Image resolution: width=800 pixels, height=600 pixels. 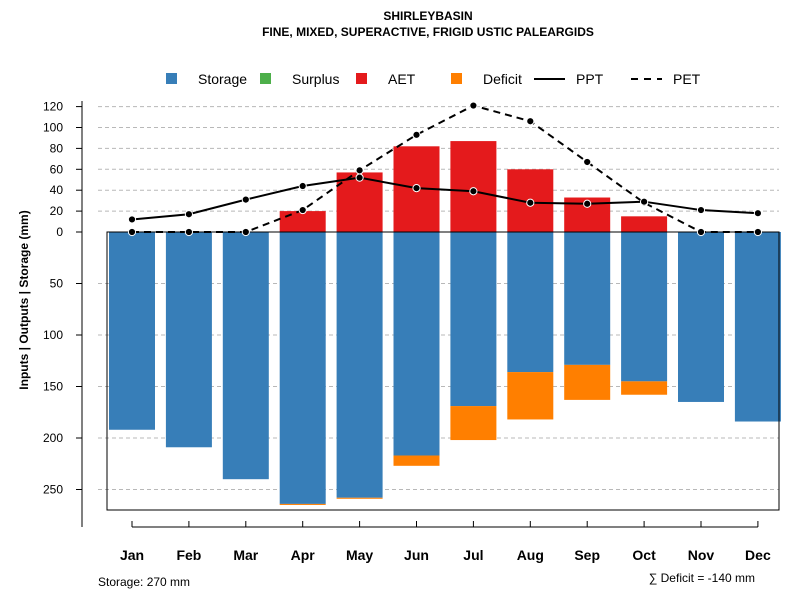 What do you see at coordinates (758, 555) in the screenshot?
I see `x-tick-label: Dec` at bounding box center [758, 555].